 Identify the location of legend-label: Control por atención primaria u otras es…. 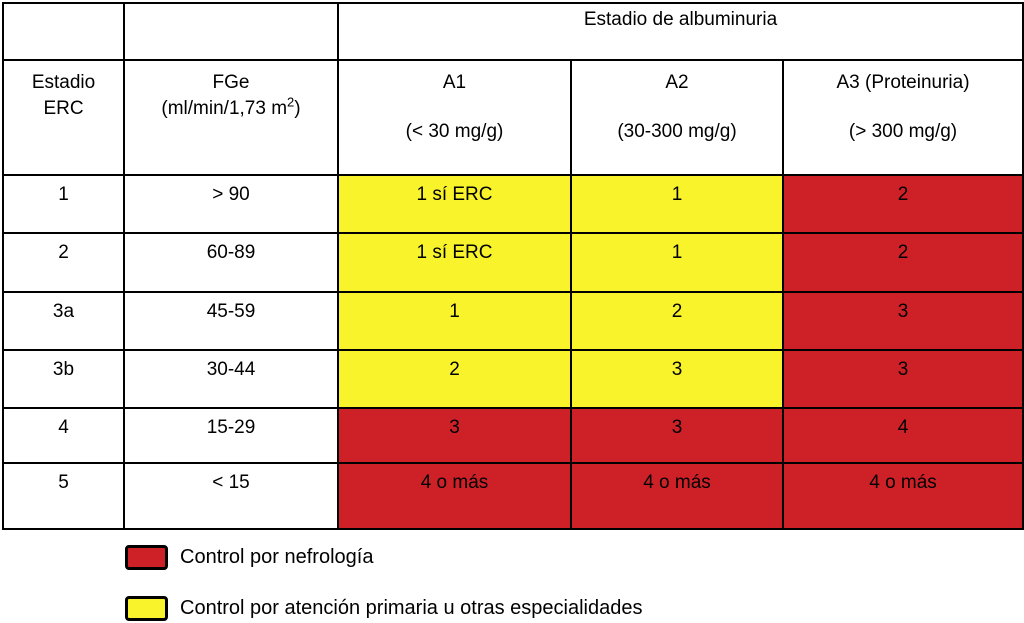
(411, 608).